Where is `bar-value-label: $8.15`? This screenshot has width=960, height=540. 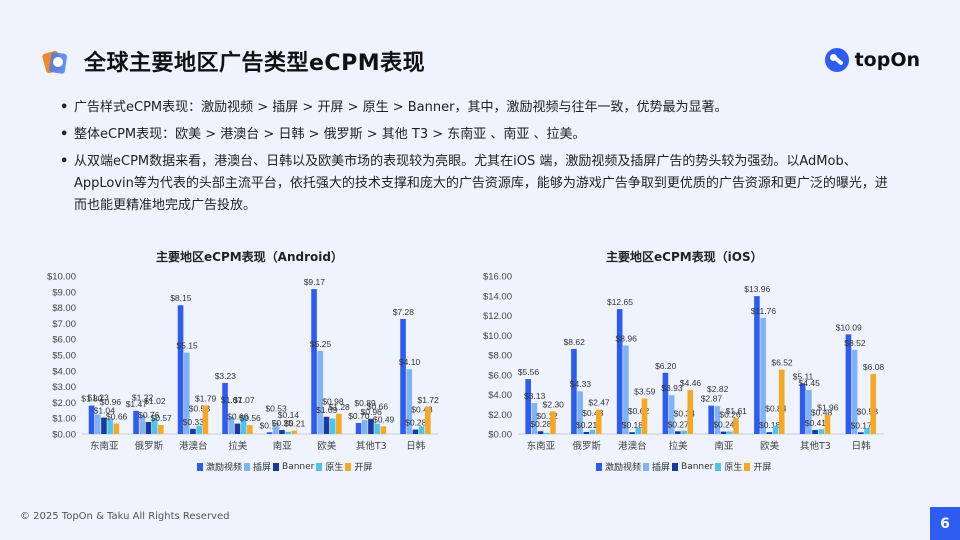 bar-value-label: $8.15 is located at coordinates (181, 298).